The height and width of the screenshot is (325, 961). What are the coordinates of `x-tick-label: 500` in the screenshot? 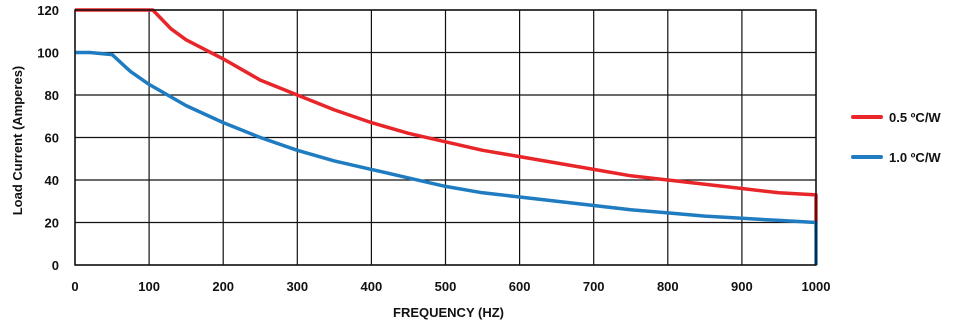 It's located at (446, 286).